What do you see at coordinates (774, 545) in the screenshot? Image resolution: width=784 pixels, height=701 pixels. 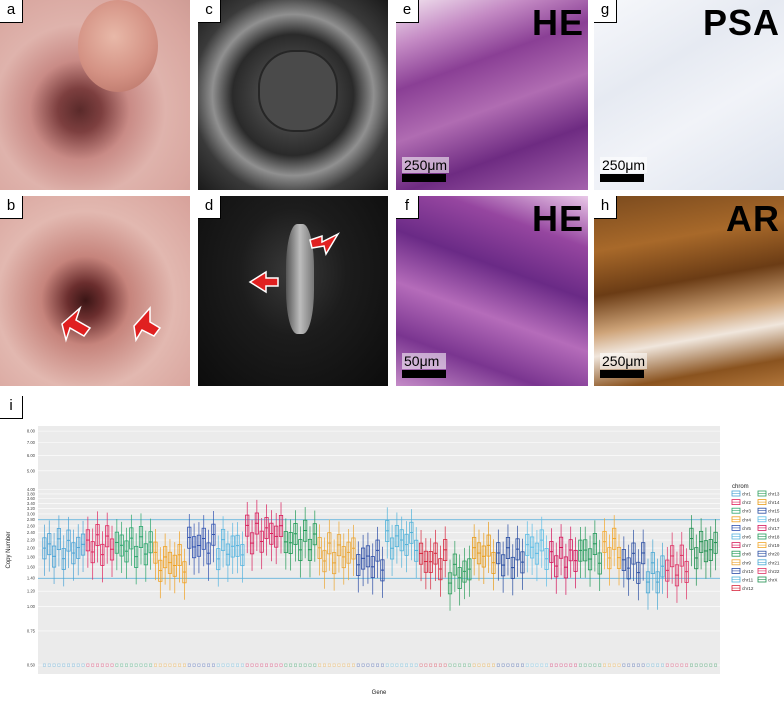 I see `legend-label-chr19: chr19` at bounding box center [774, 545].